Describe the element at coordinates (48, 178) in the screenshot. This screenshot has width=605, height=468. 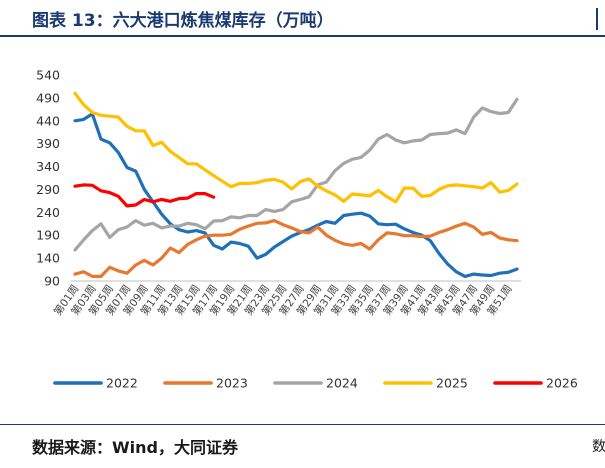
I see `y-axis: 90 140 190 240 290 340 390 440 490 540` at that location.